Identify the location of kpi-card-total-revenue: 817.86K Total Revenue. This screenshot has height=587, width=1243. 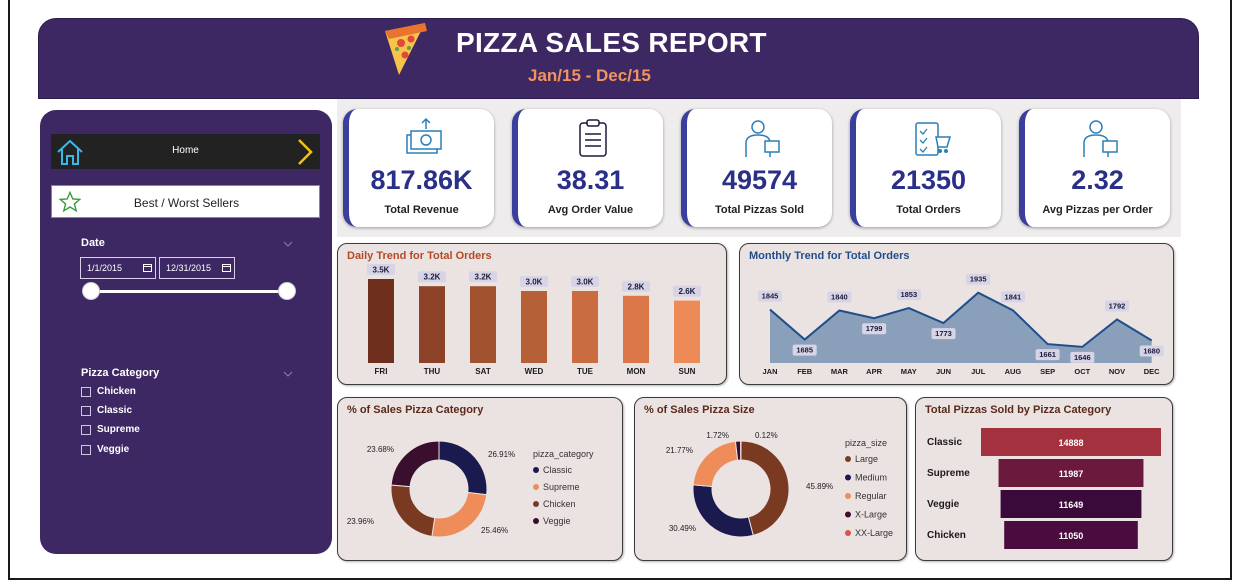
(418, 168).